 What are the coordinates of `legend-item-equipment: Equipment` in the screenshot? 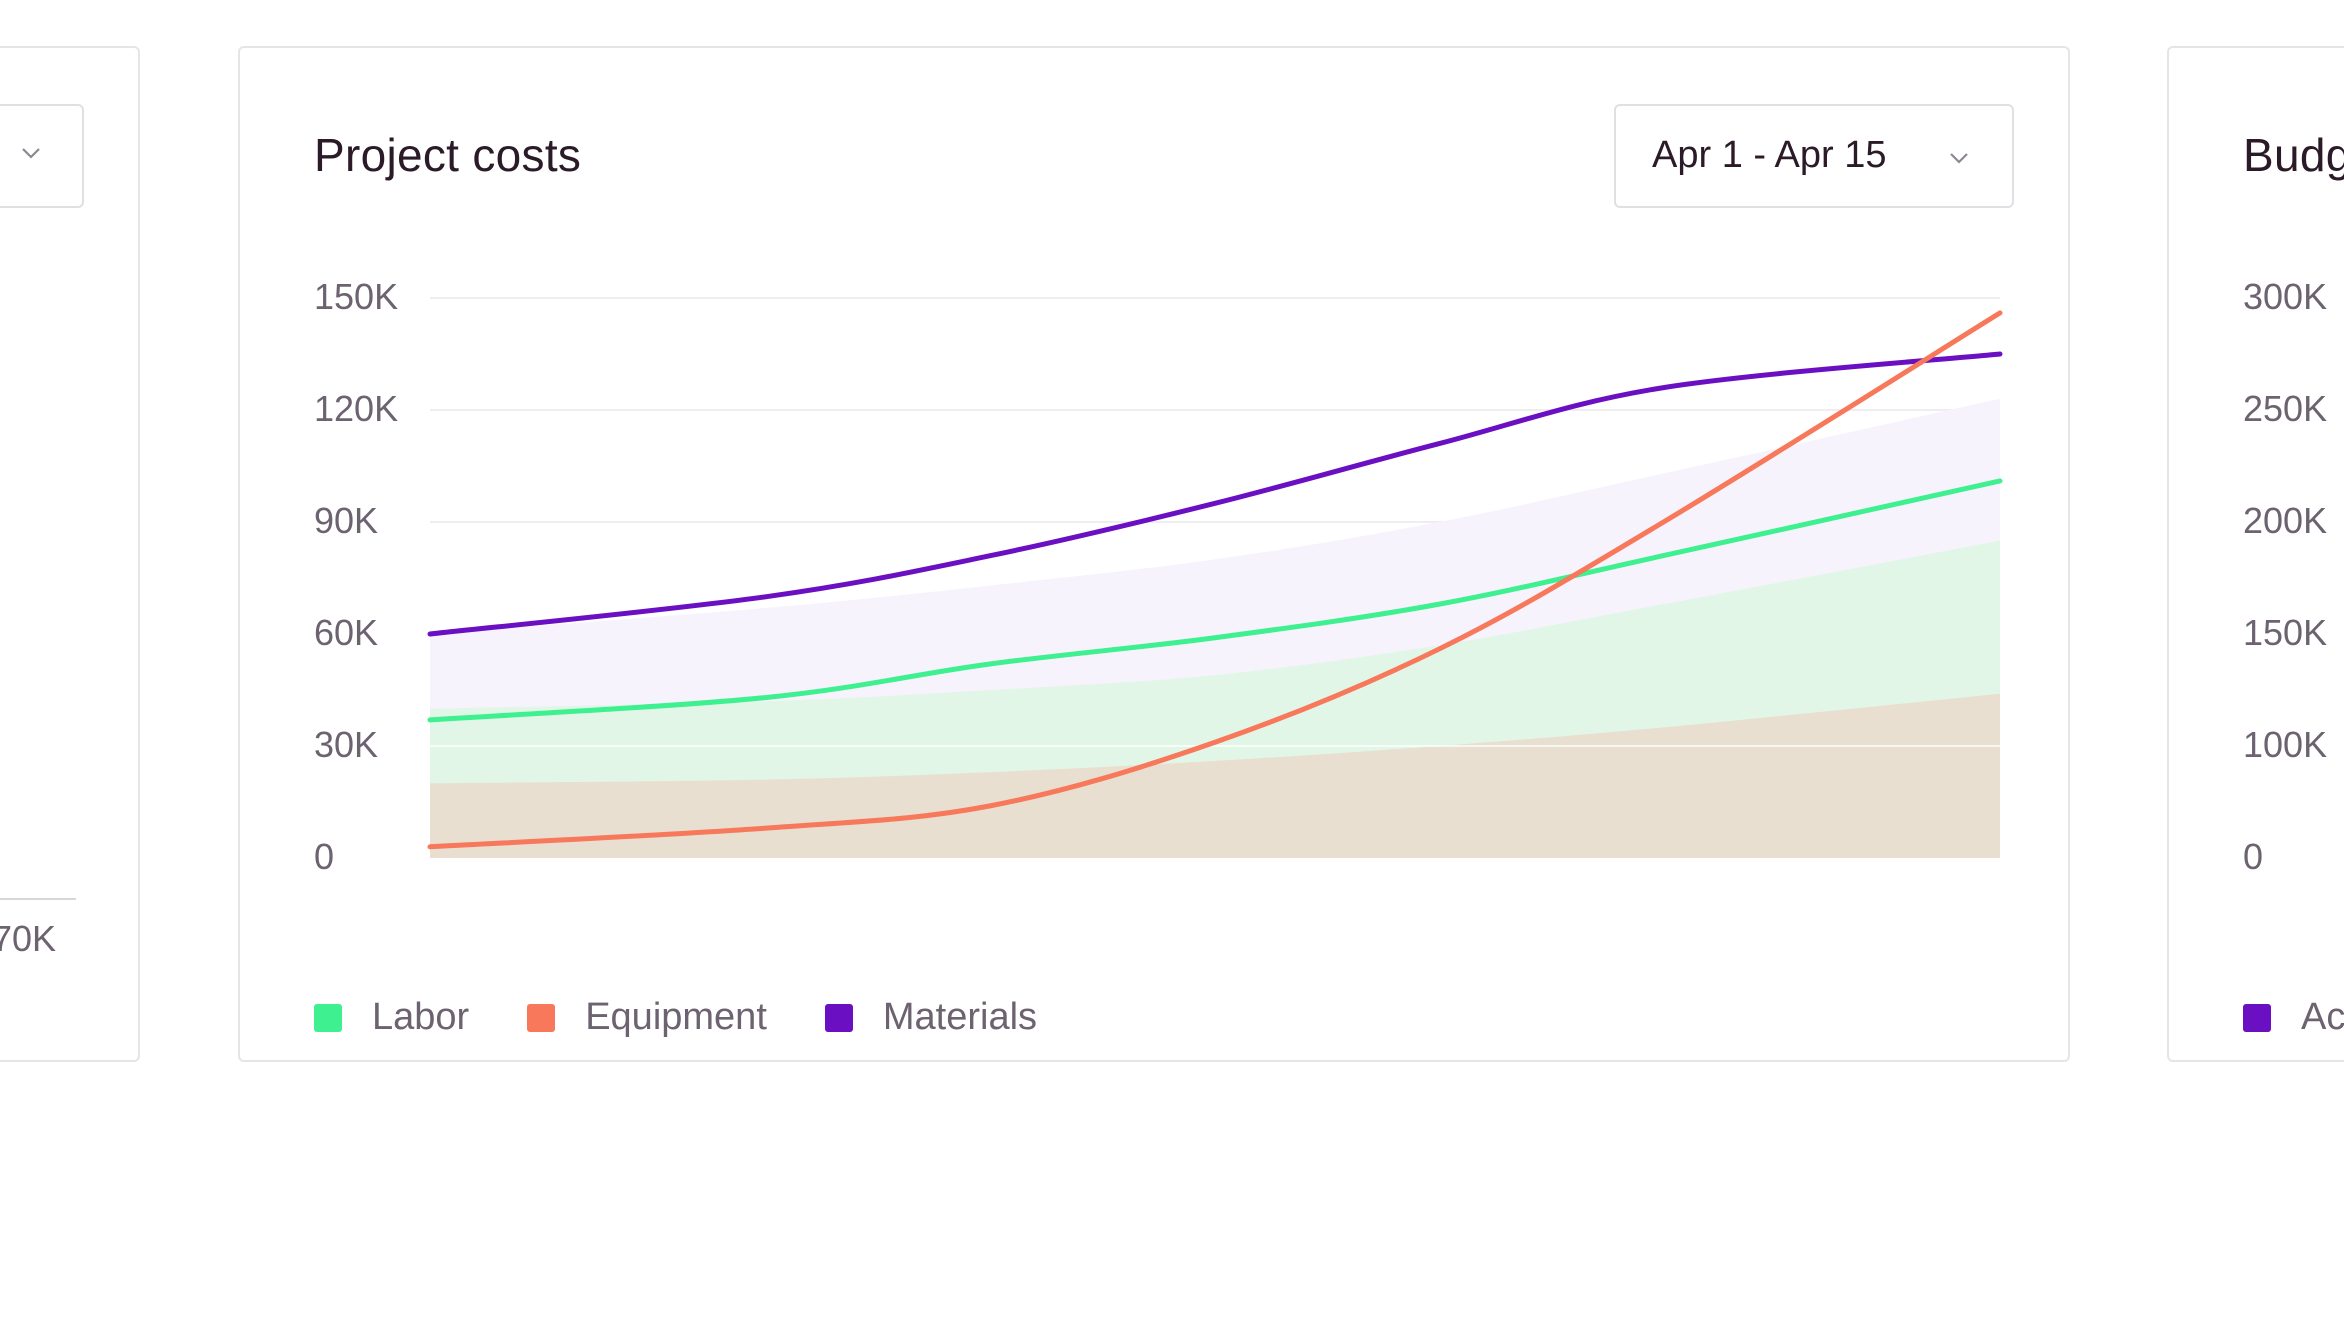 It's located at (647, 1017).